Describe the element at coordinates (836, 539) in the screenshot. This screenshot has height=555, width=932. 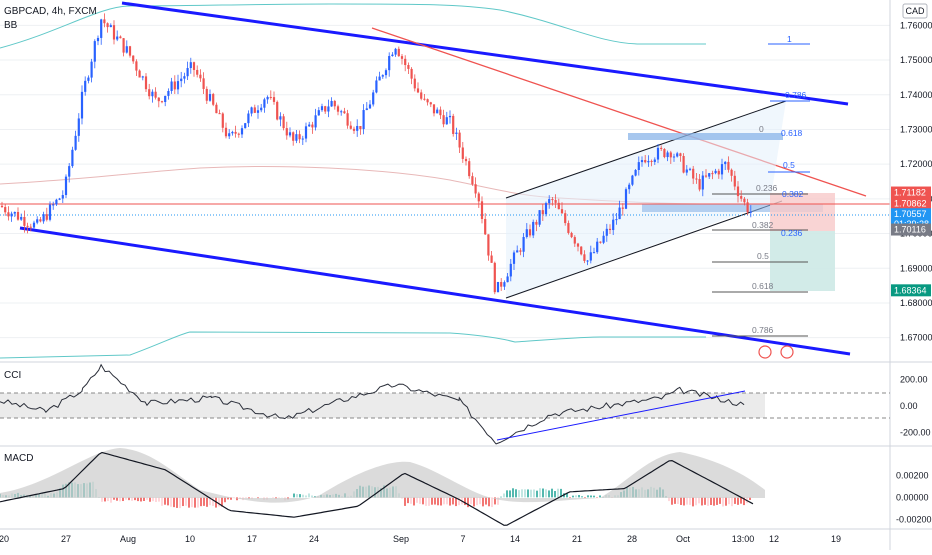
I see `time-tick-label: 19` at that location.